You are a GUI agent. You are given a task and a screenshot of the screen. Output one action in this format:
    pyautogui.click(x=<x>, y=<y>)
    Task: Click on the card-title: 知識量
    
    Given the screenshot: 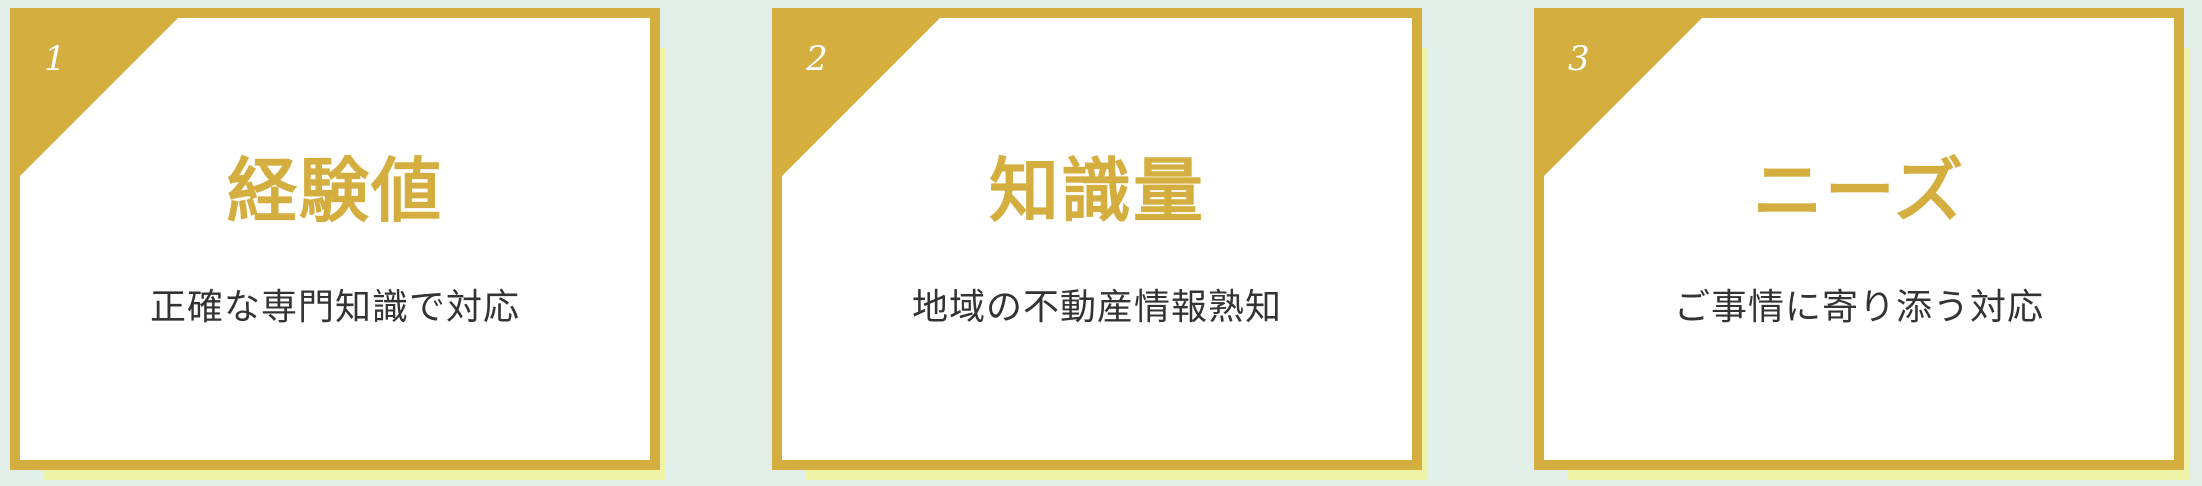 What is the action you would take?
    pyautogui.click(x=1097, y=190)
    